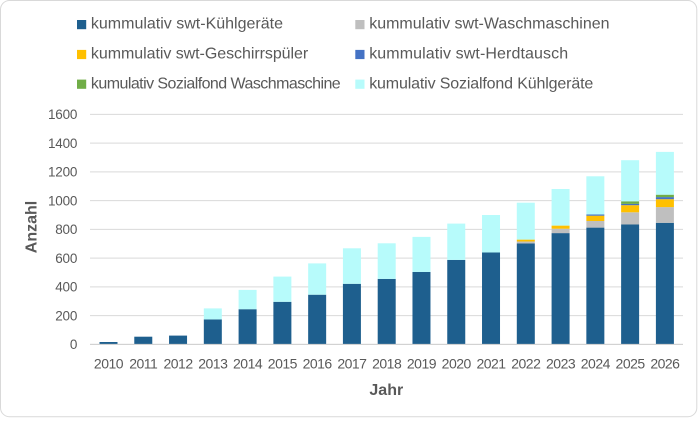  Describe the element at coordinates (489, 24) in the screenshot. I see `svg-text: kummulativ swt-Waschmaschinen` at that location.